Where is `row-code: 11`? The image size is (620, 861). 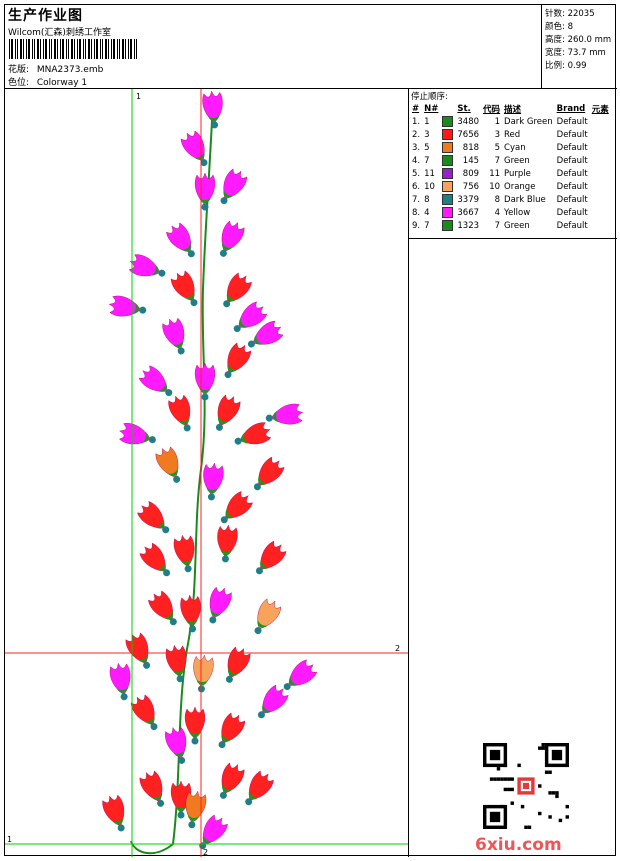 row-code: 11 is located at coordinates (495, 173).